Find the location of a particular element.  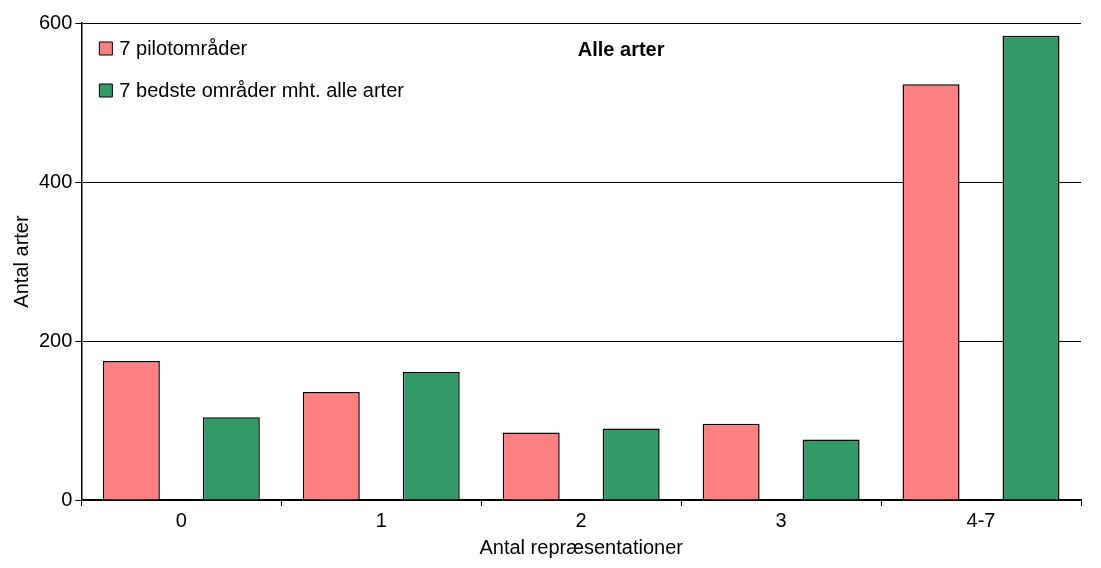

x-tick-label: 1 is located at coordinates (381, 519).